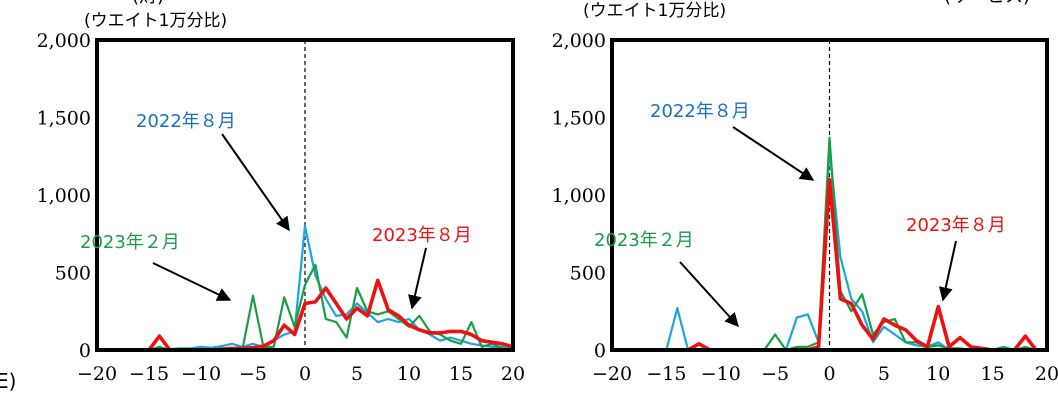  What do you see at coordinates (987, 3) in the screenshot?
I see `chart-title-fragment: (サービス)` at bounding box center [987, 3].